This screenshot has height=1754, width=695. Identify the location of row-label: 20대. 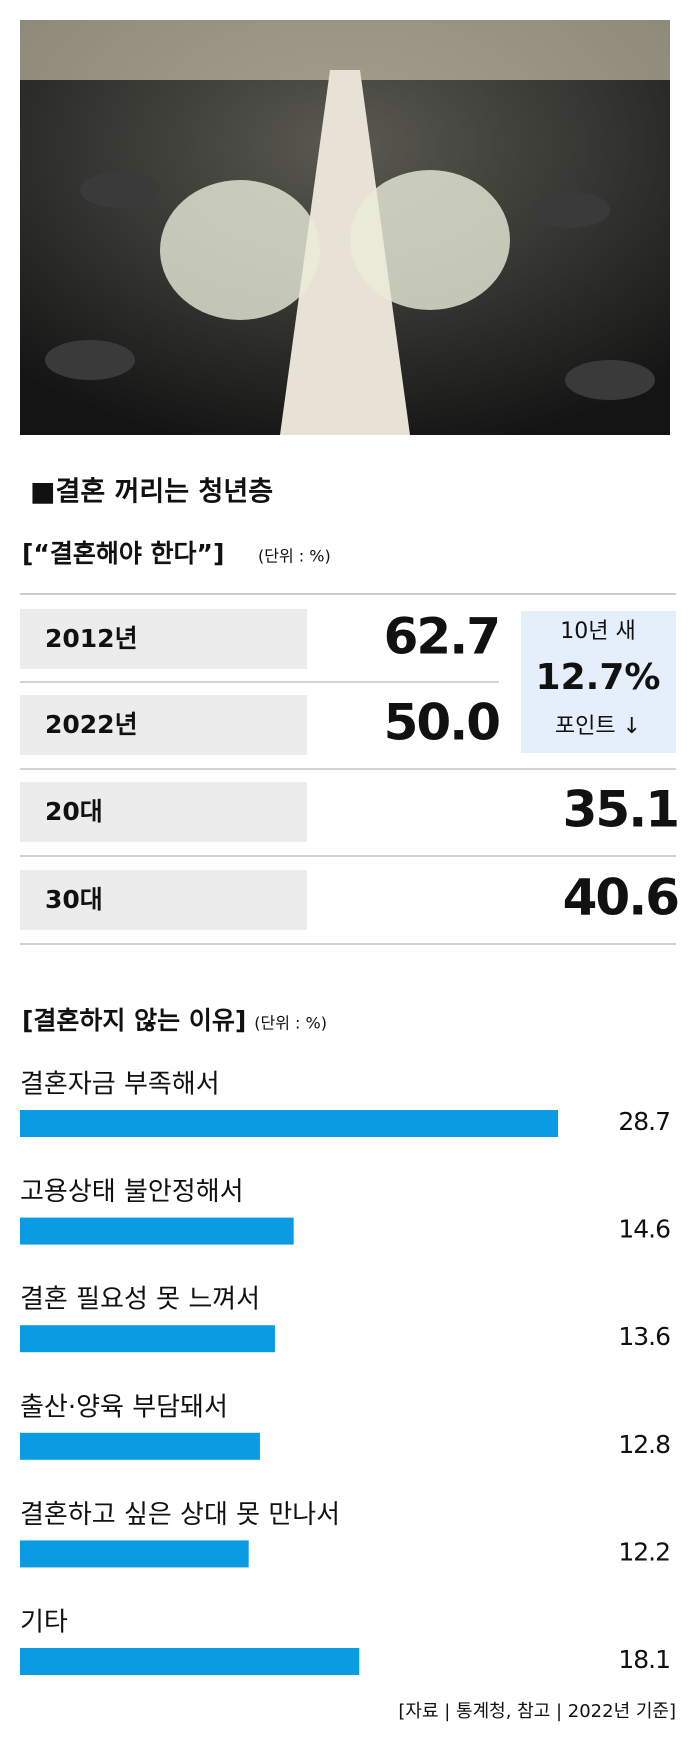
(74, 811).